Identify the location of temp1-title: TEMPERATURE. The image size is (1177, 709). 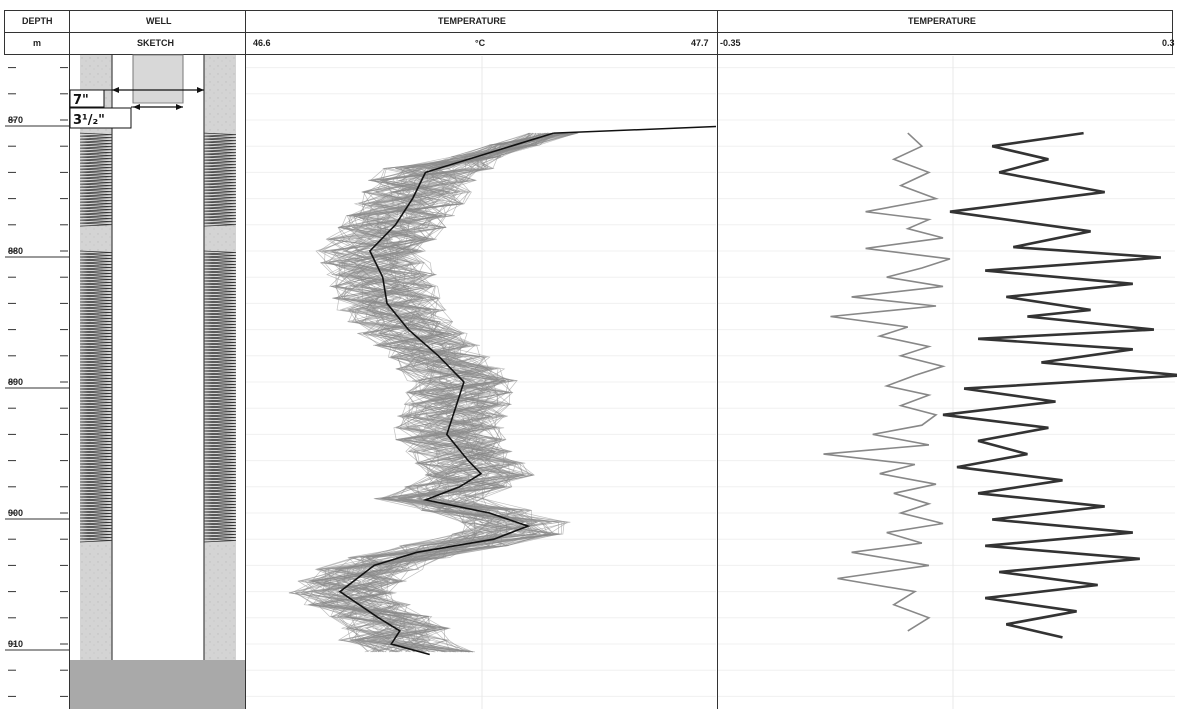
(472, 21).